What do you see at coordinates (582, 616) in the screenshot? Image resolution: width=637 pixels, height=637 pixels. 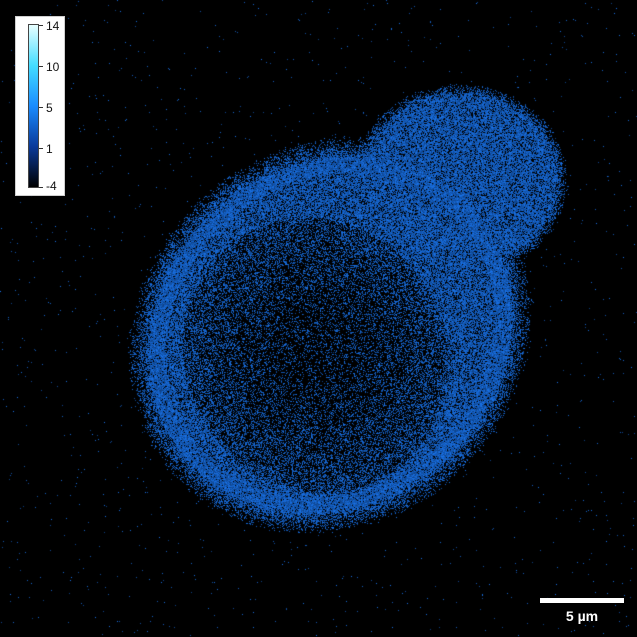 I see `scale-bar-label: 5 µm` at bounding box center [582, 616].